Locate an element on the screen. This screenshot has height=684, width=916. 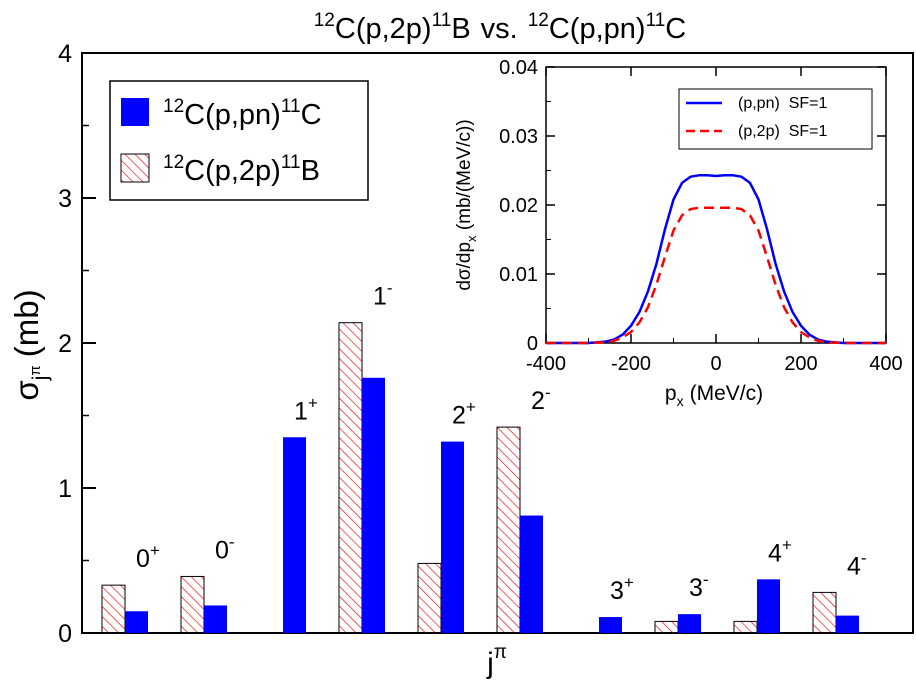
legend-frame is located at coordinates (239, 140).